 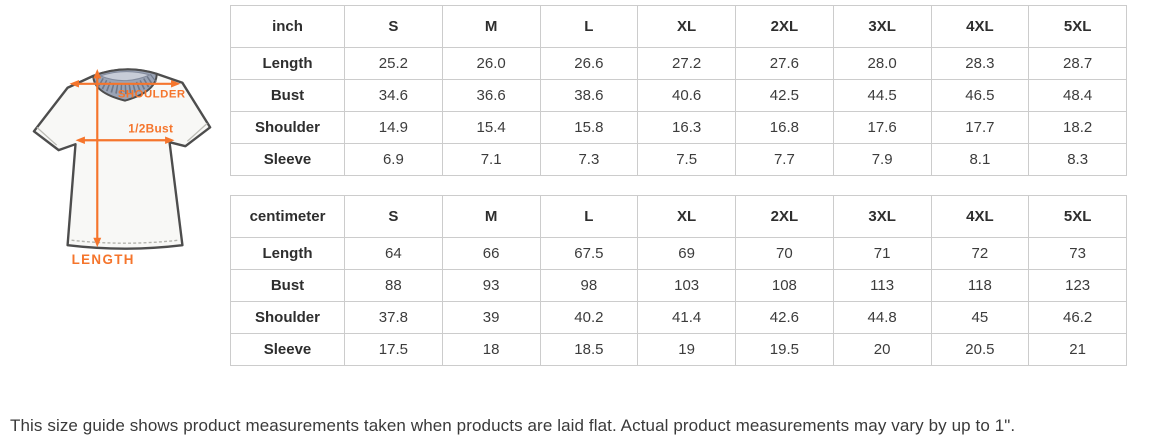 I want to click on measurement-value-cell: 26.6, so click(x=589, y=63).